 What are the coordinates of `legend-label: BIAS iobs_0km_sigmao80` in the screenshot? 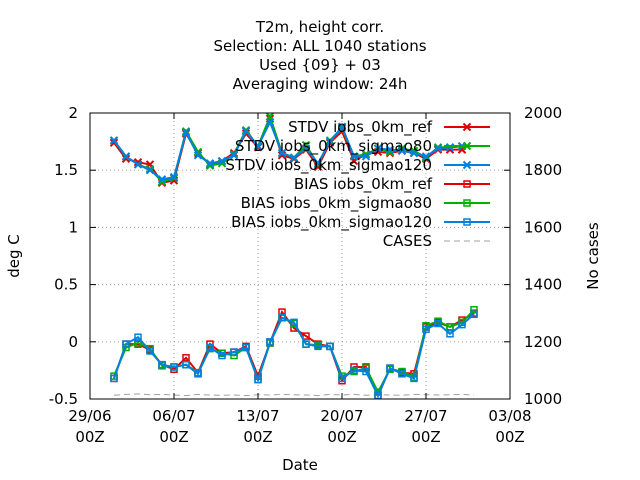 It's located at (336, 203).